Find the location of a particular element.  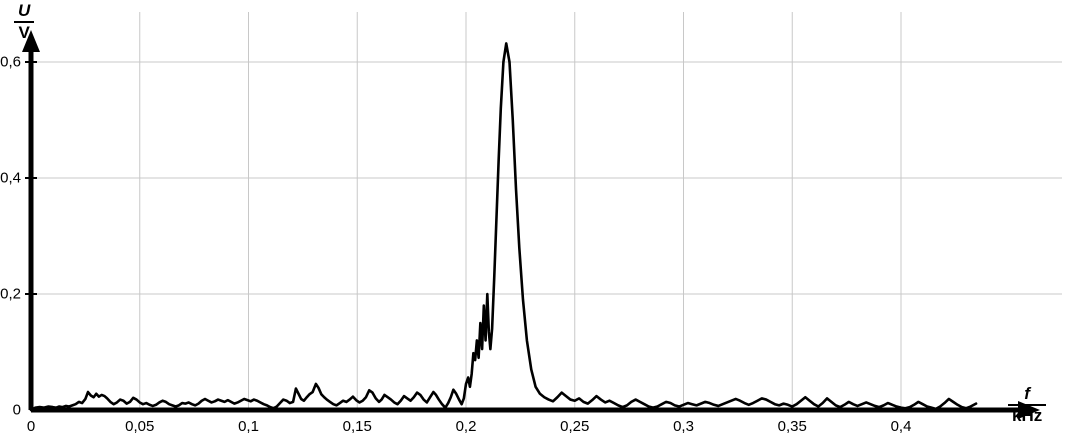

x-tick-label-2: 0,1 is located at coordinates (248, 426).